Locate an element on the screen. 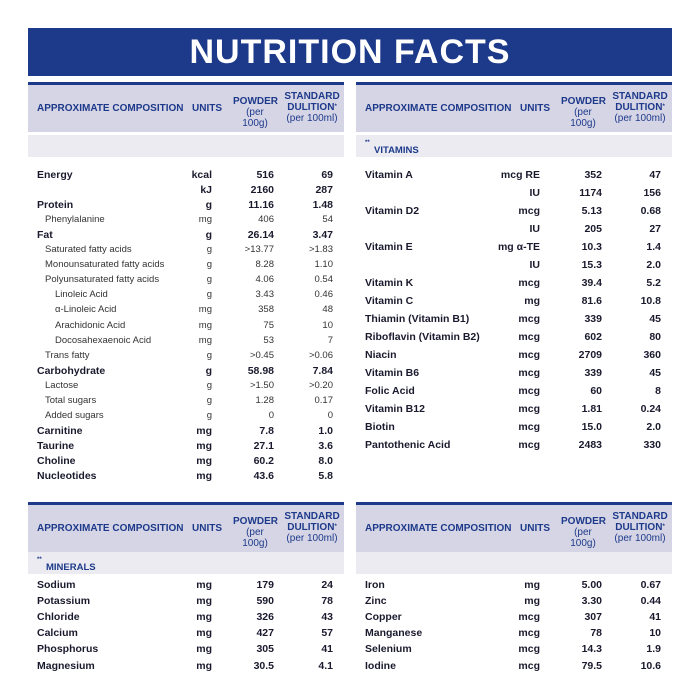  table-row: Sodium mg 179 24 is located at coordinates (186, 586).